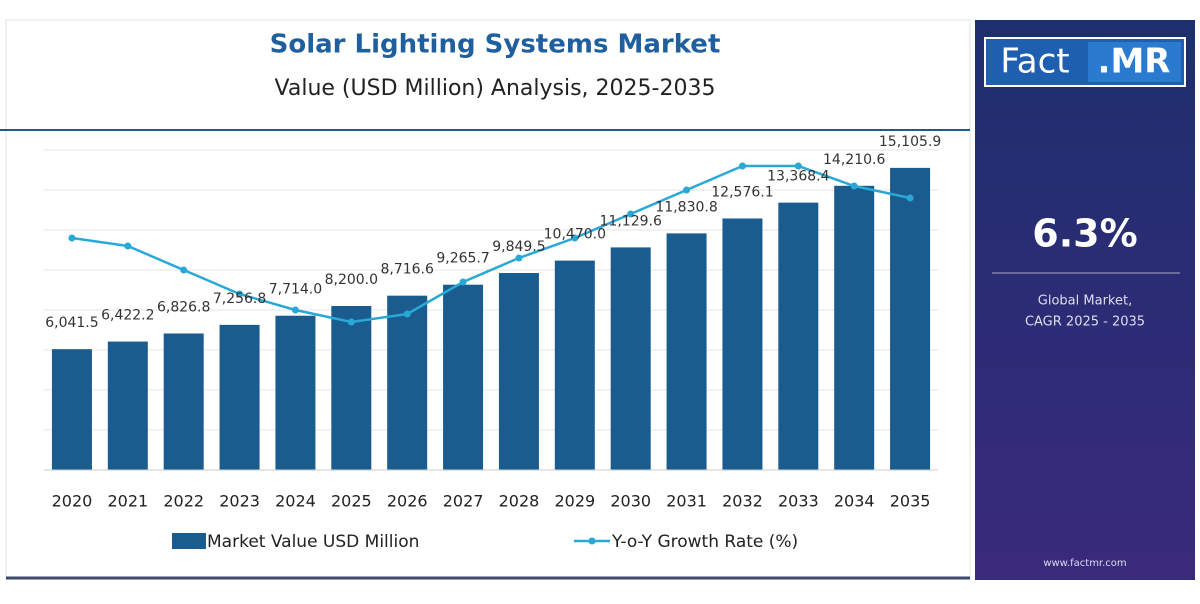 The width and height of the screenshot is (1200, 604). Describe the element at coordinates (910, 142) in the screenshot. I see `data-label: 15,105.9` at that location.